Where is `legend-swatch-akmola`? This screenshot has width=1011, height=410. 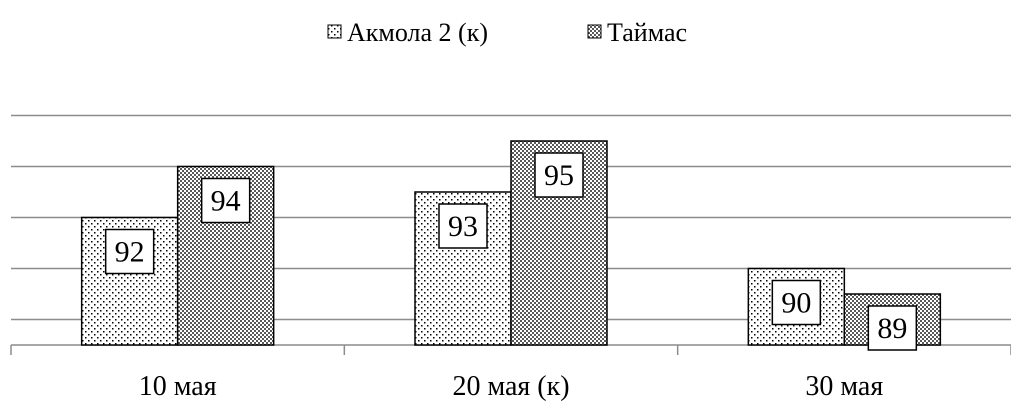
legend-swatch-akmola is located at coordinates (334, 31).